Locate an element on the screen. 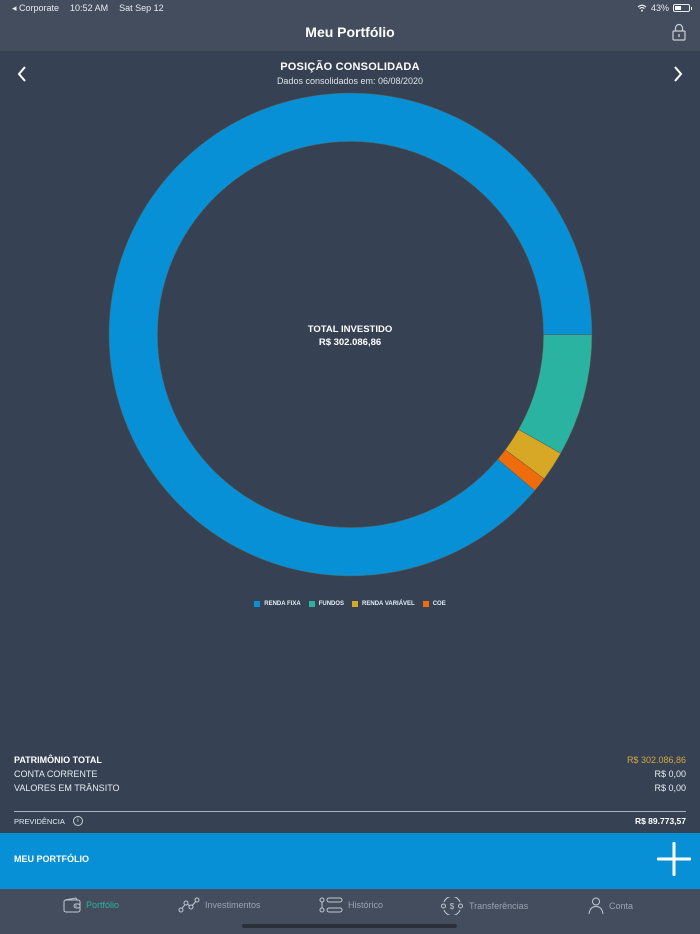 This screenshot has height=934, width=700. chevron-left-icon is located at coordinates (21, 74).